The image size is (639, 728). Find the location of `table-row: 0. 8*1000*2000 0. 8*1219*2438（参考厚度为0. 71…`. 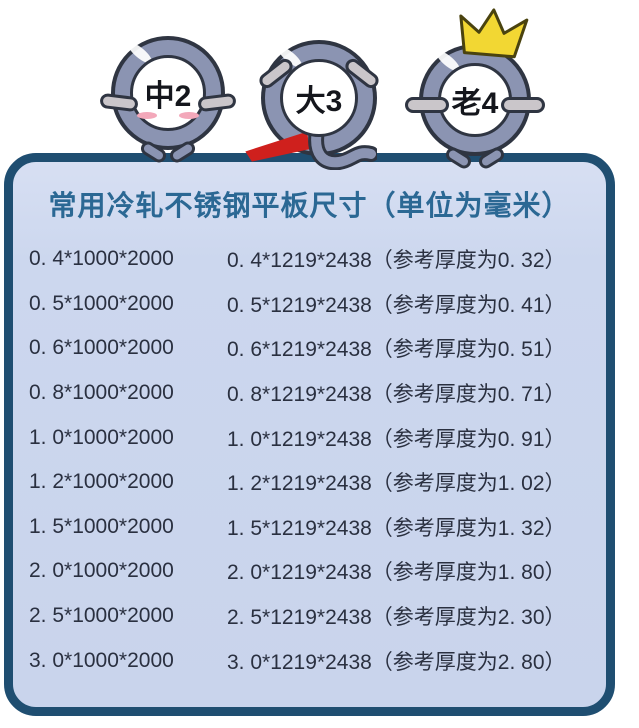

table-row: 0. 8*1000*2000 0. 8*1219*2438（参考厚度为0. 71… is located at coordinates (317, 393).